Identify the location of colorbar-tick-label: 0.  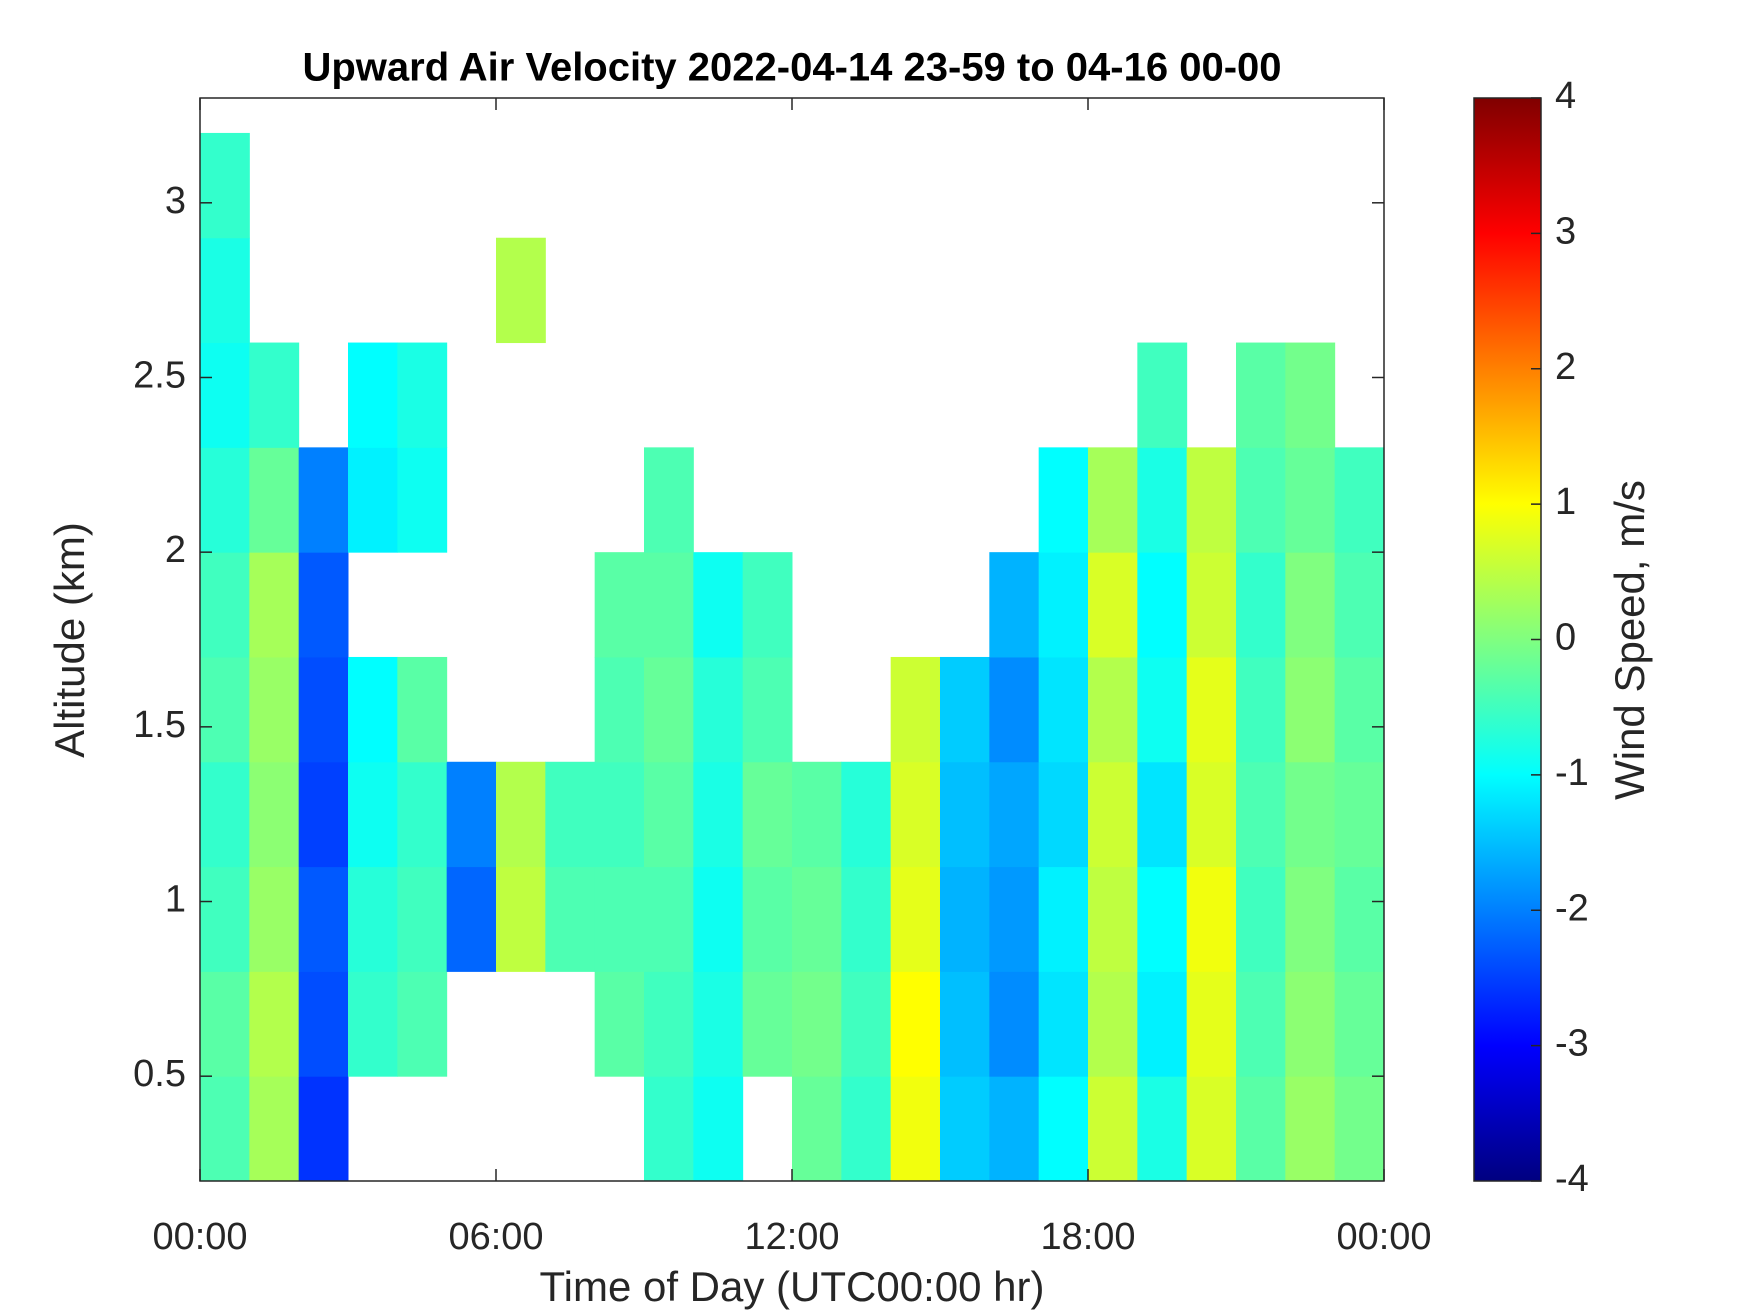
(1565, 638).